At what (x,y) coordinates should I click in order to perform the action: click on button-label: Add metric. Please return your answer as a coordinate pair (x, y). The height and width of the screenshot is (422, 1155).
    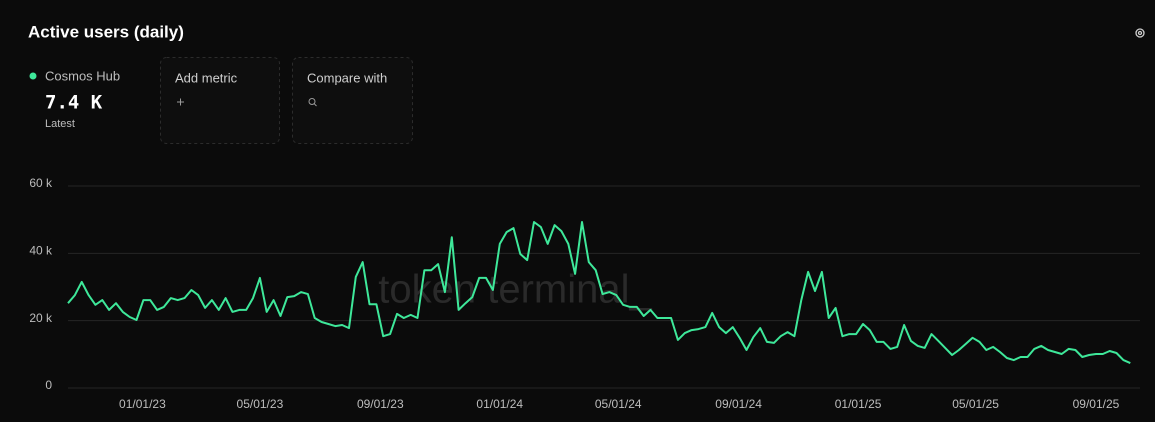
    Looking at the image, I should click on (206, 77).